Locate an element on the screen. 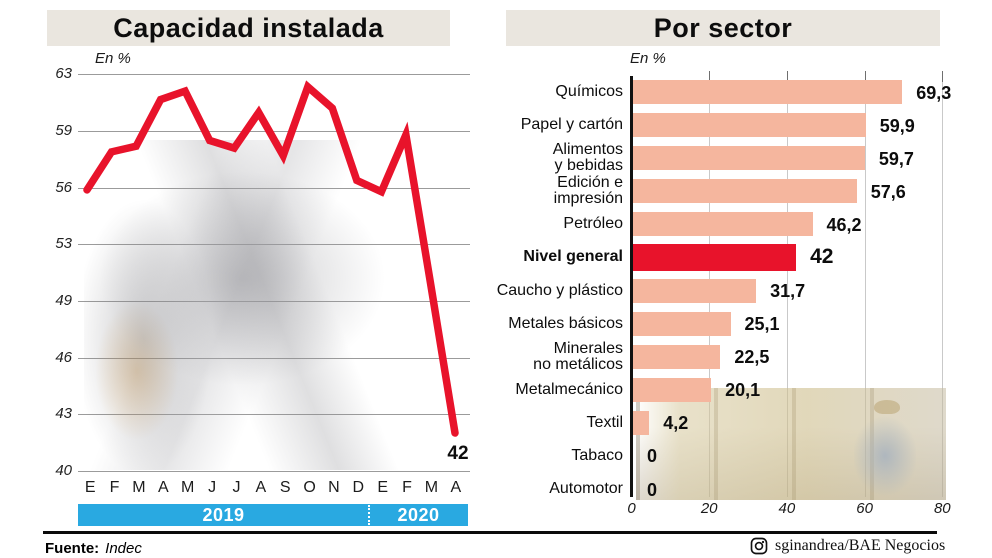  y-tick-label: 46 is located at coordinates (63, 357).